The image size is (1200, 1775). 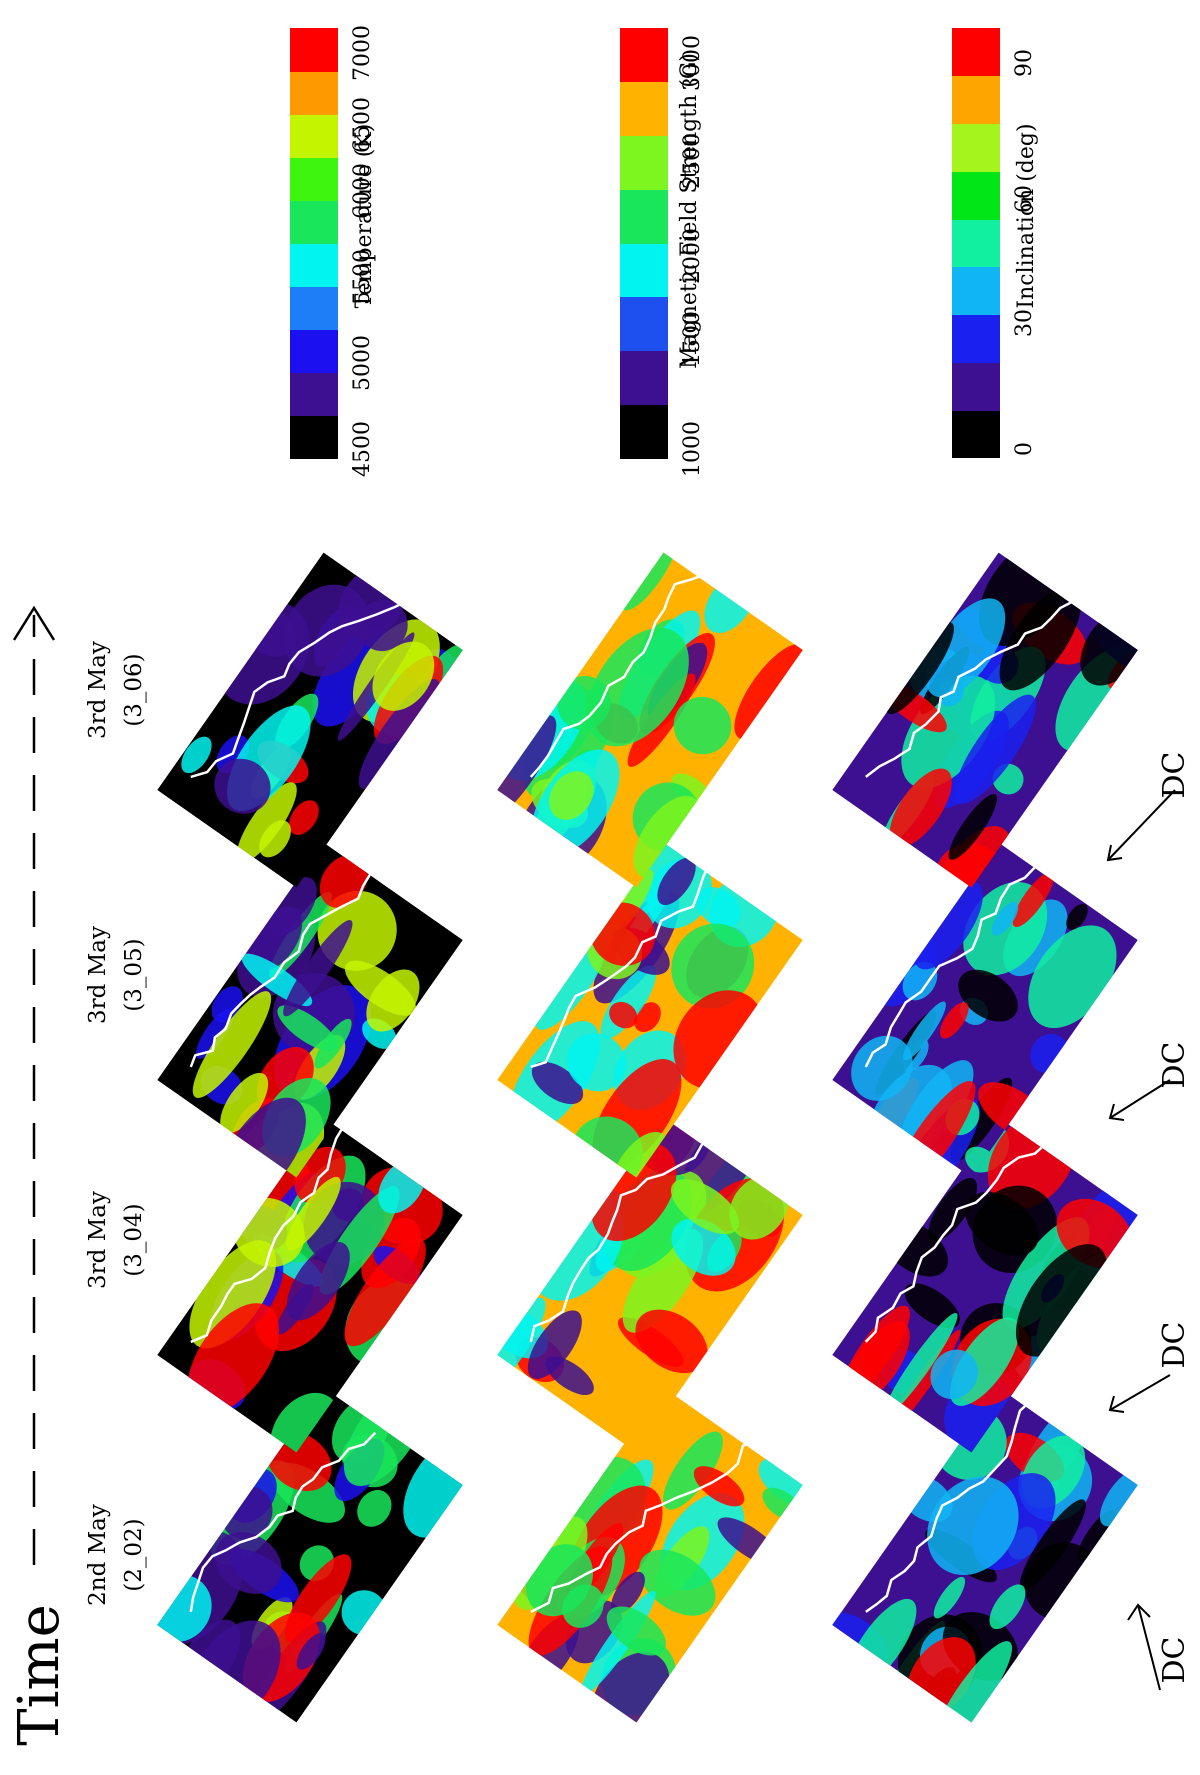 What do you see at coordinates (1114, 853) in the screenshot?
I see `dc-arrow-4-head` at bounding box center [1114, 853].